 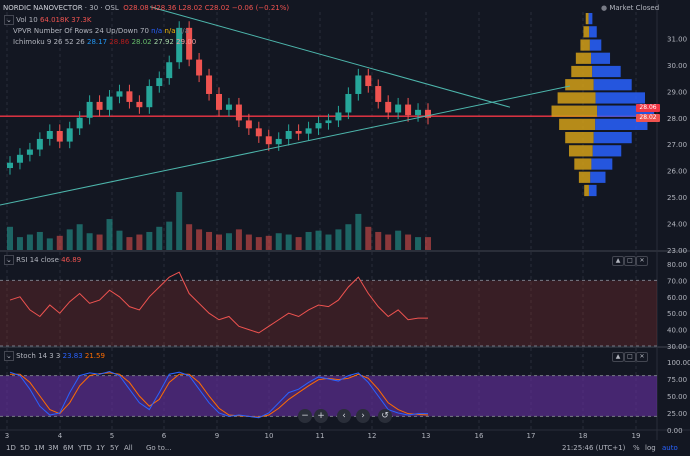 I want to click on log-toggle: log, so click(x=650, y=448).